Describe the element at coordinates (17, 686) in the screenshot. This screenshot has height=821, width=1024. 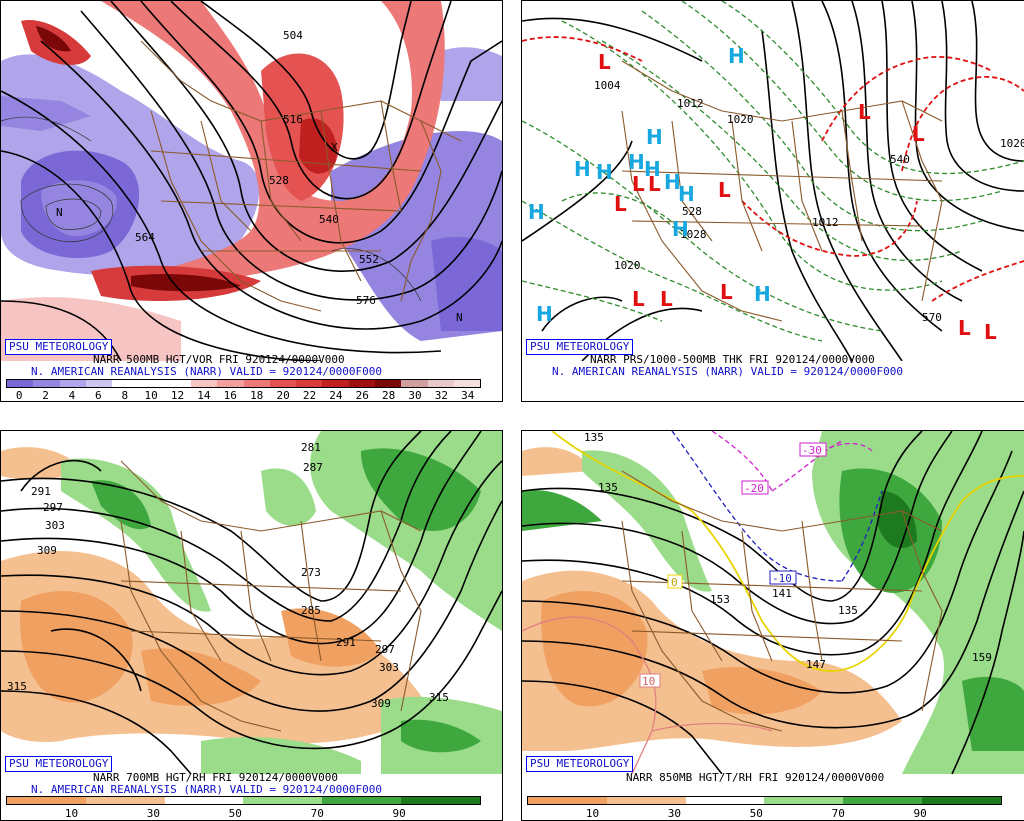
I see `rh700-label-315: 315` at that location.